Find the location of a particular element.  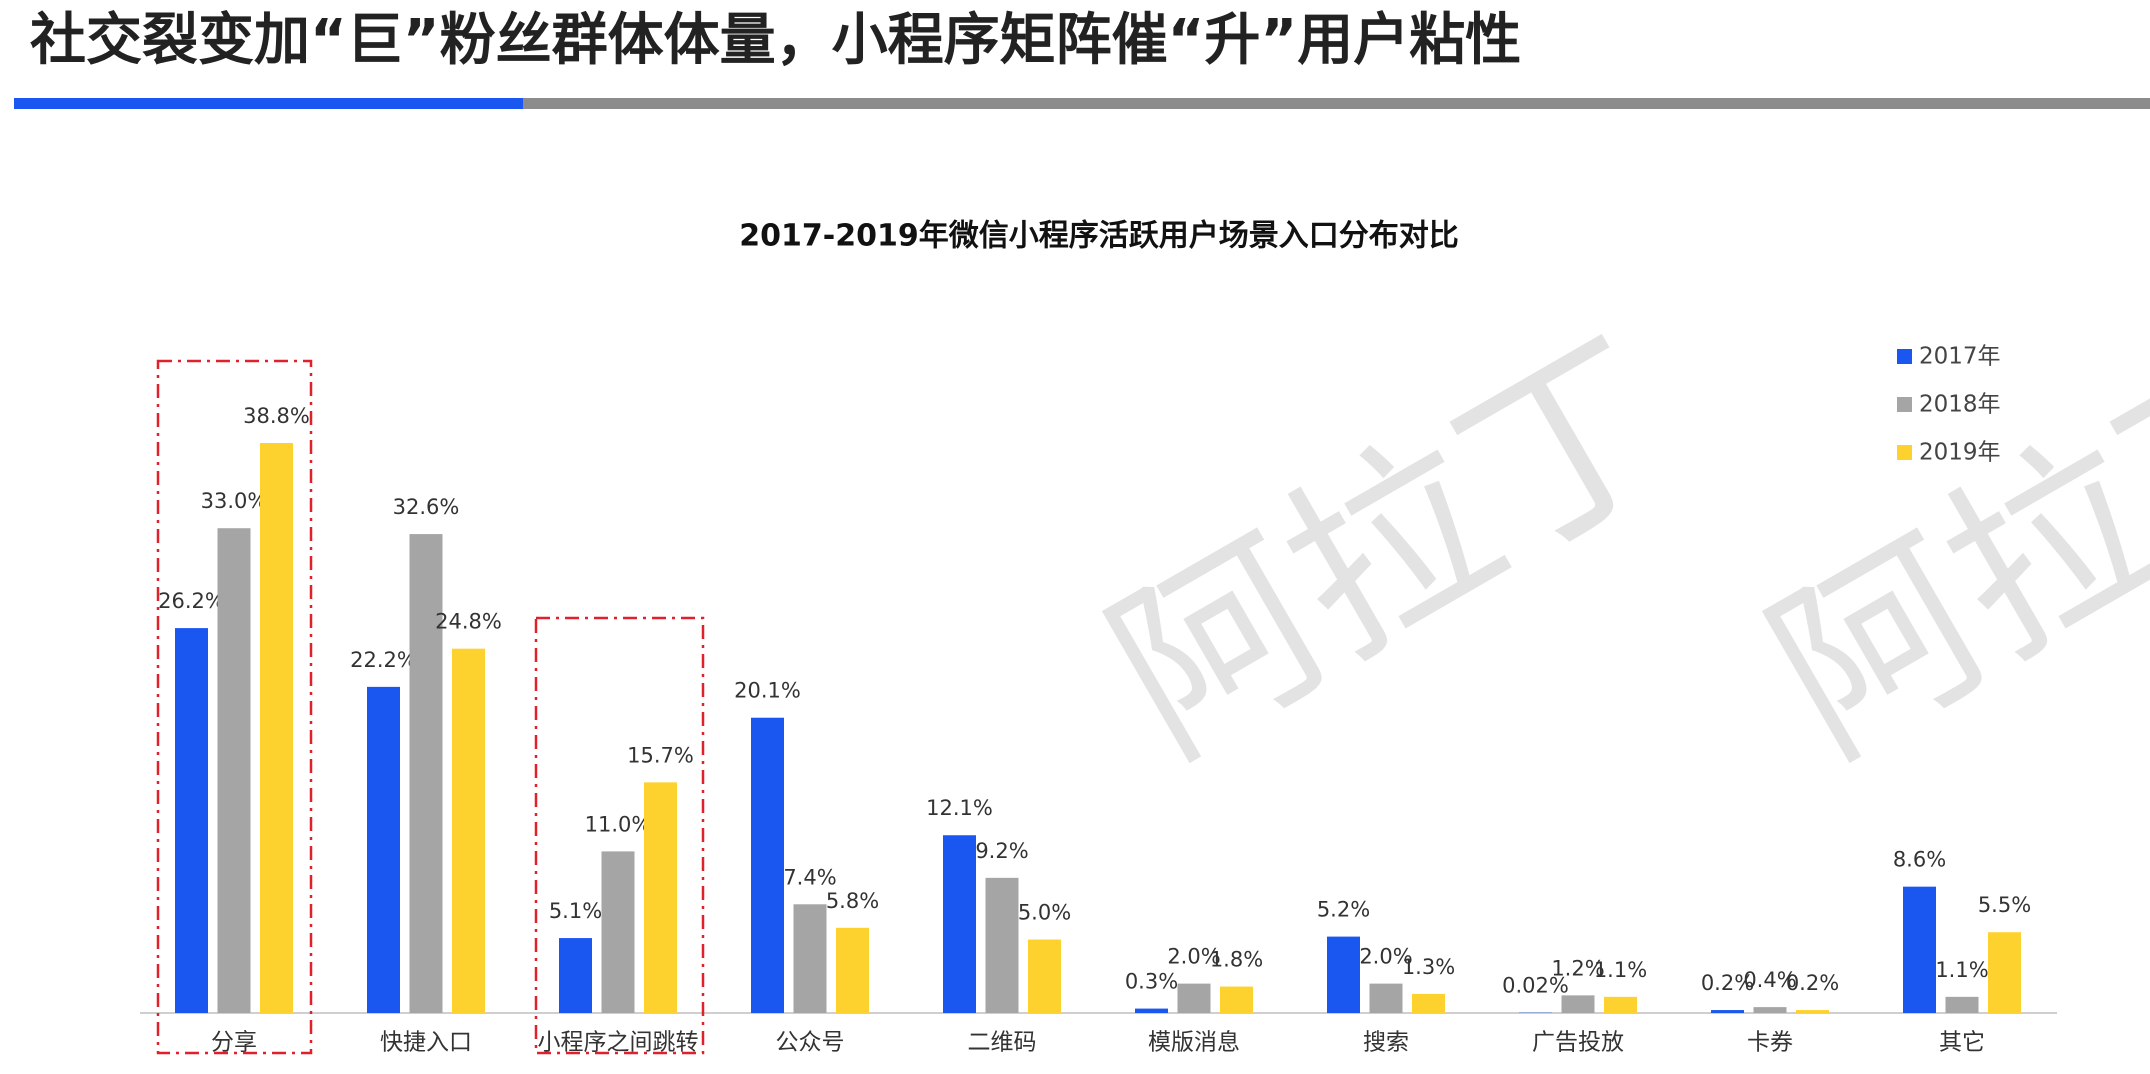

data-label: 5.2% is located at coordinates (1343, 910).